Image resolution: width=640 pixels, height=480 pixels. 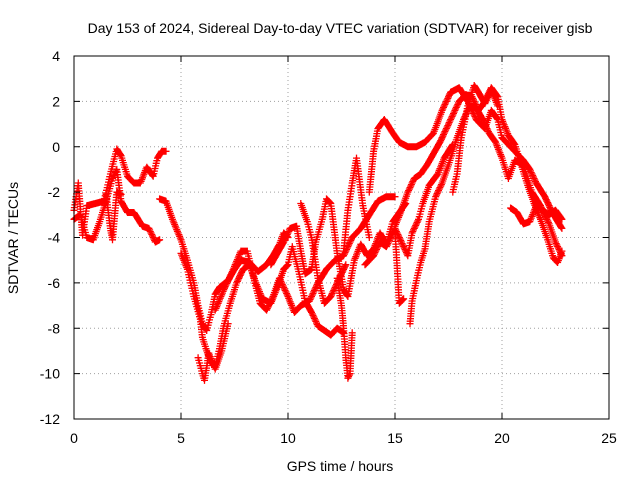 I want to click on y-tick-label: 2, so click(x=56, y=101).